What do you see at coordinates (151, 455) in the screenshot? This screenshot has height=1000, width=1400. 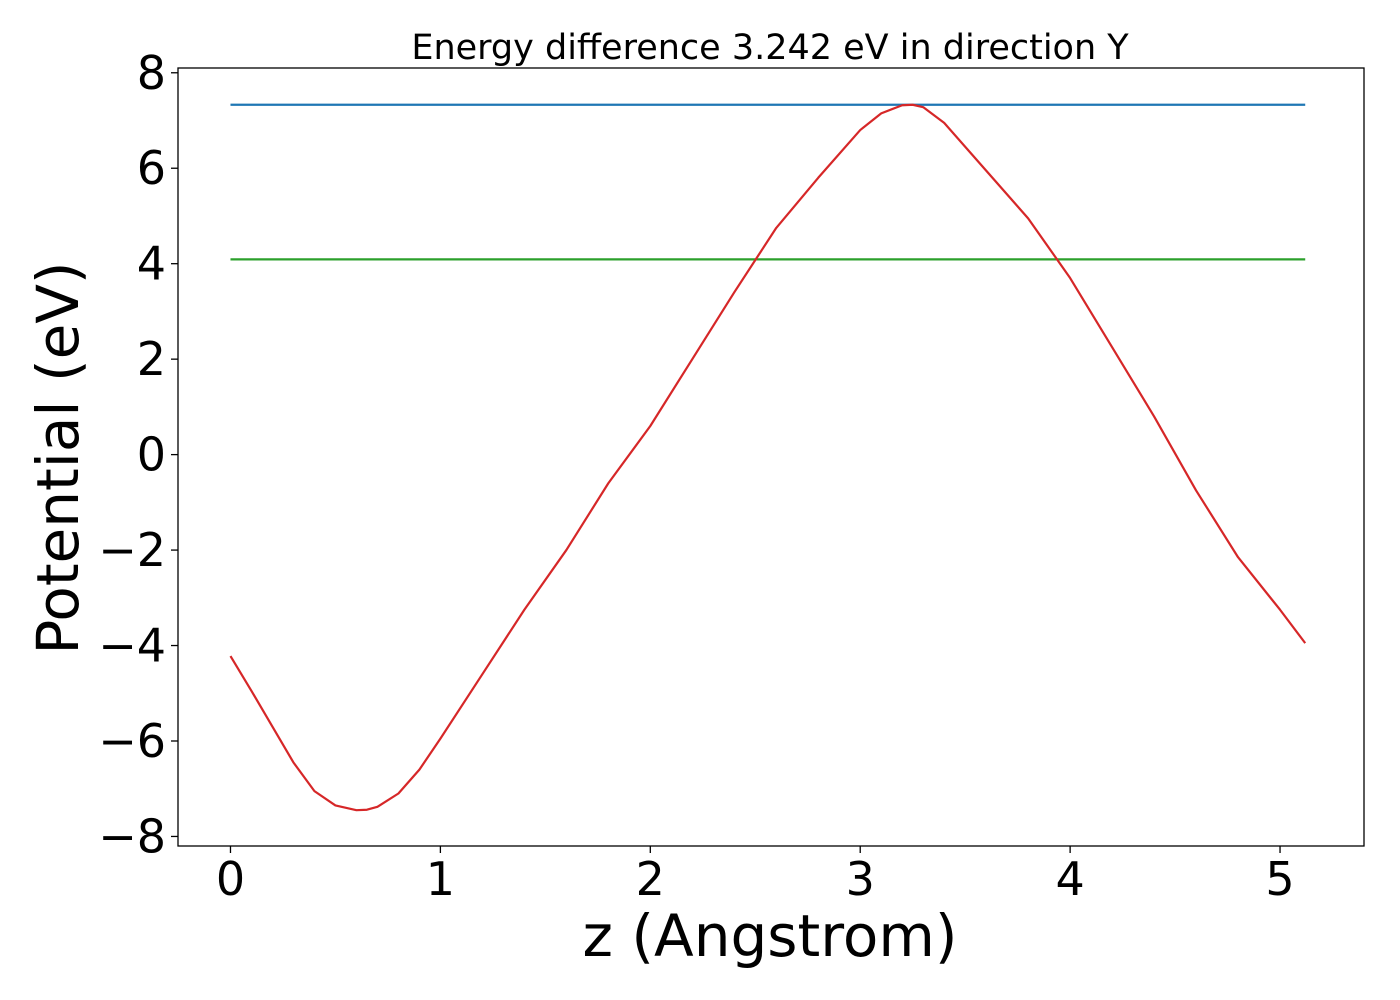 I see `y-tick-label: 0` at bounding box center [151, 455].